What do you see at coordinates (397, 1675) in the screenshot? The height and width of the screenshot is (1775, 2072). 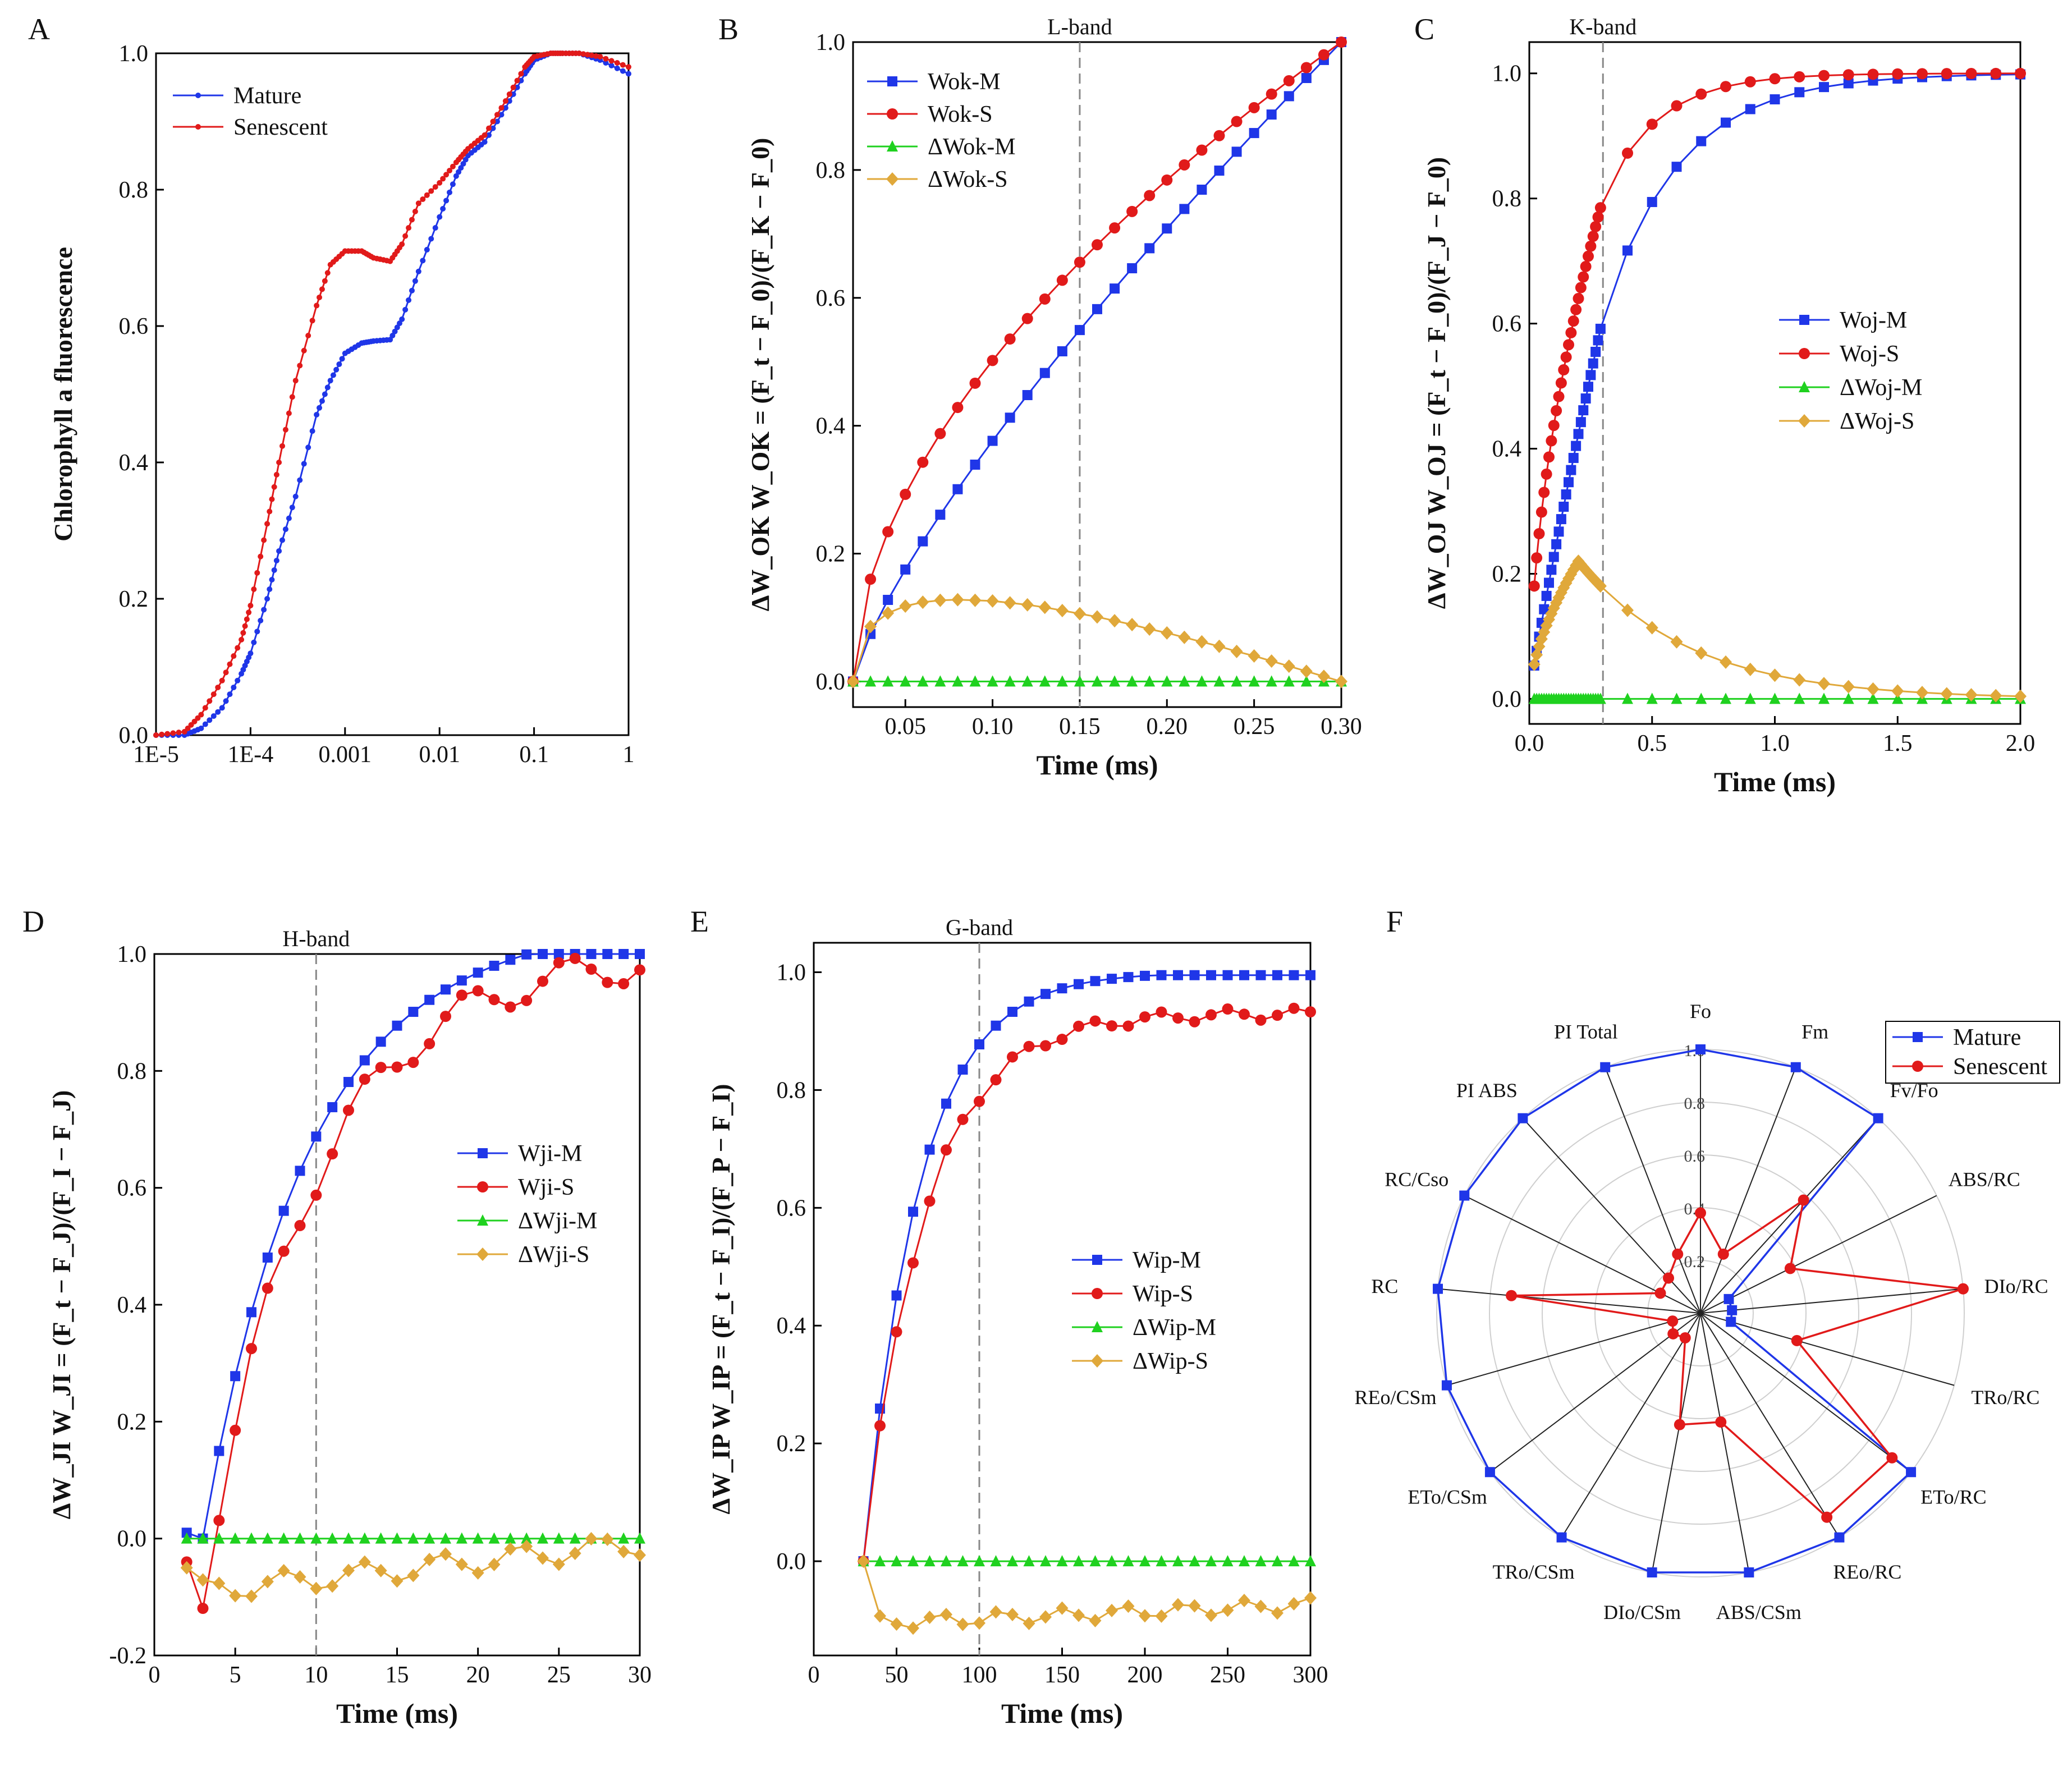 I see `x-tick-label: 15` at bounding box center [397, 1675].